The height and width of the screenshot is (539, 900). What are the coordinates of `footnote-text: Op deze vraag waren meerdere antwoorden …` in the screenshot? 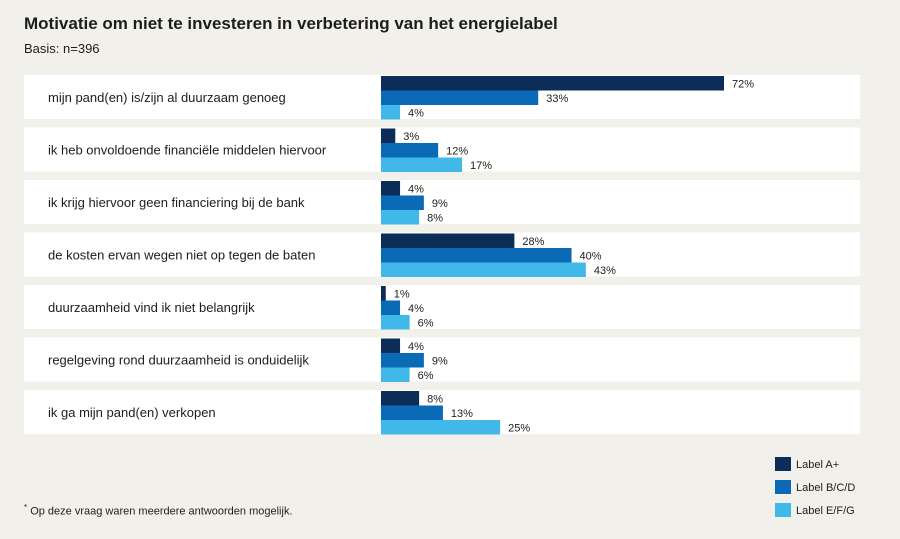 It's located at (161, 511).